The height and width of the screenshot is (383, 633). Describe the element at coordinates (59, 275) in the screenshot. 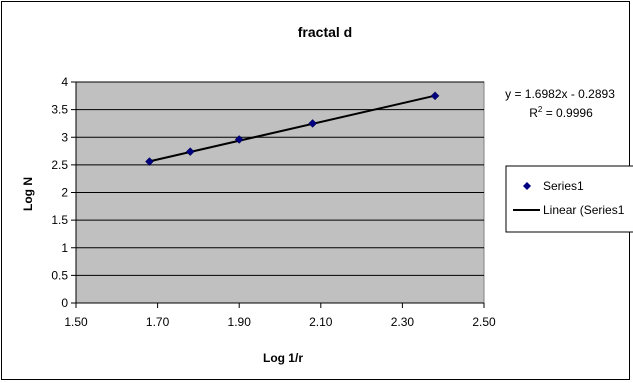

I see `y-tick-label: 0.5` at that location.